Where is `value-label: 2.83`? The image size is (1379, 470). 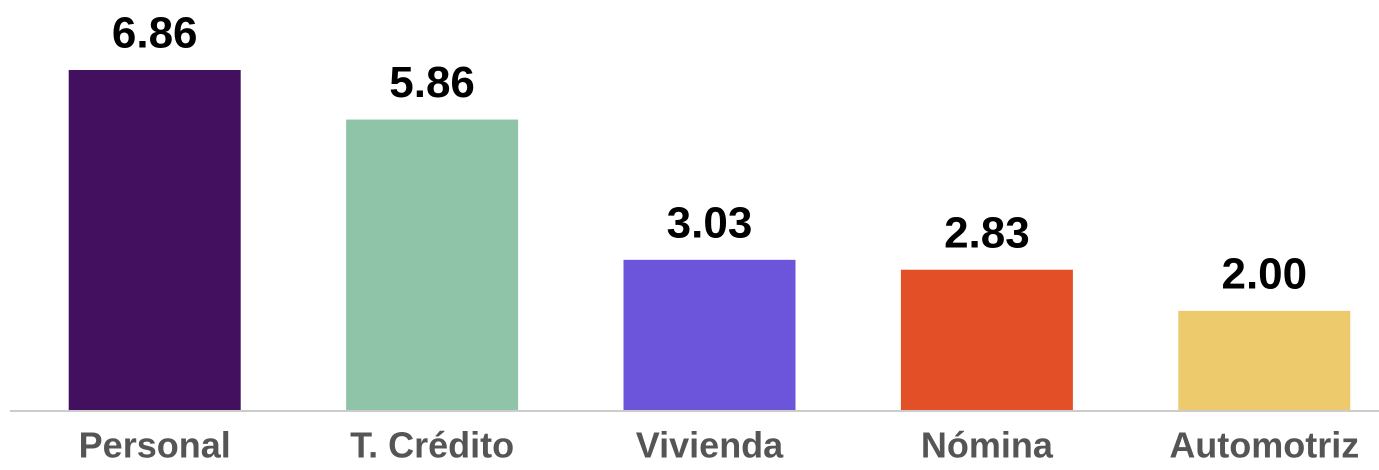
value-label: 2.83 is located at coordinates (987, 232).